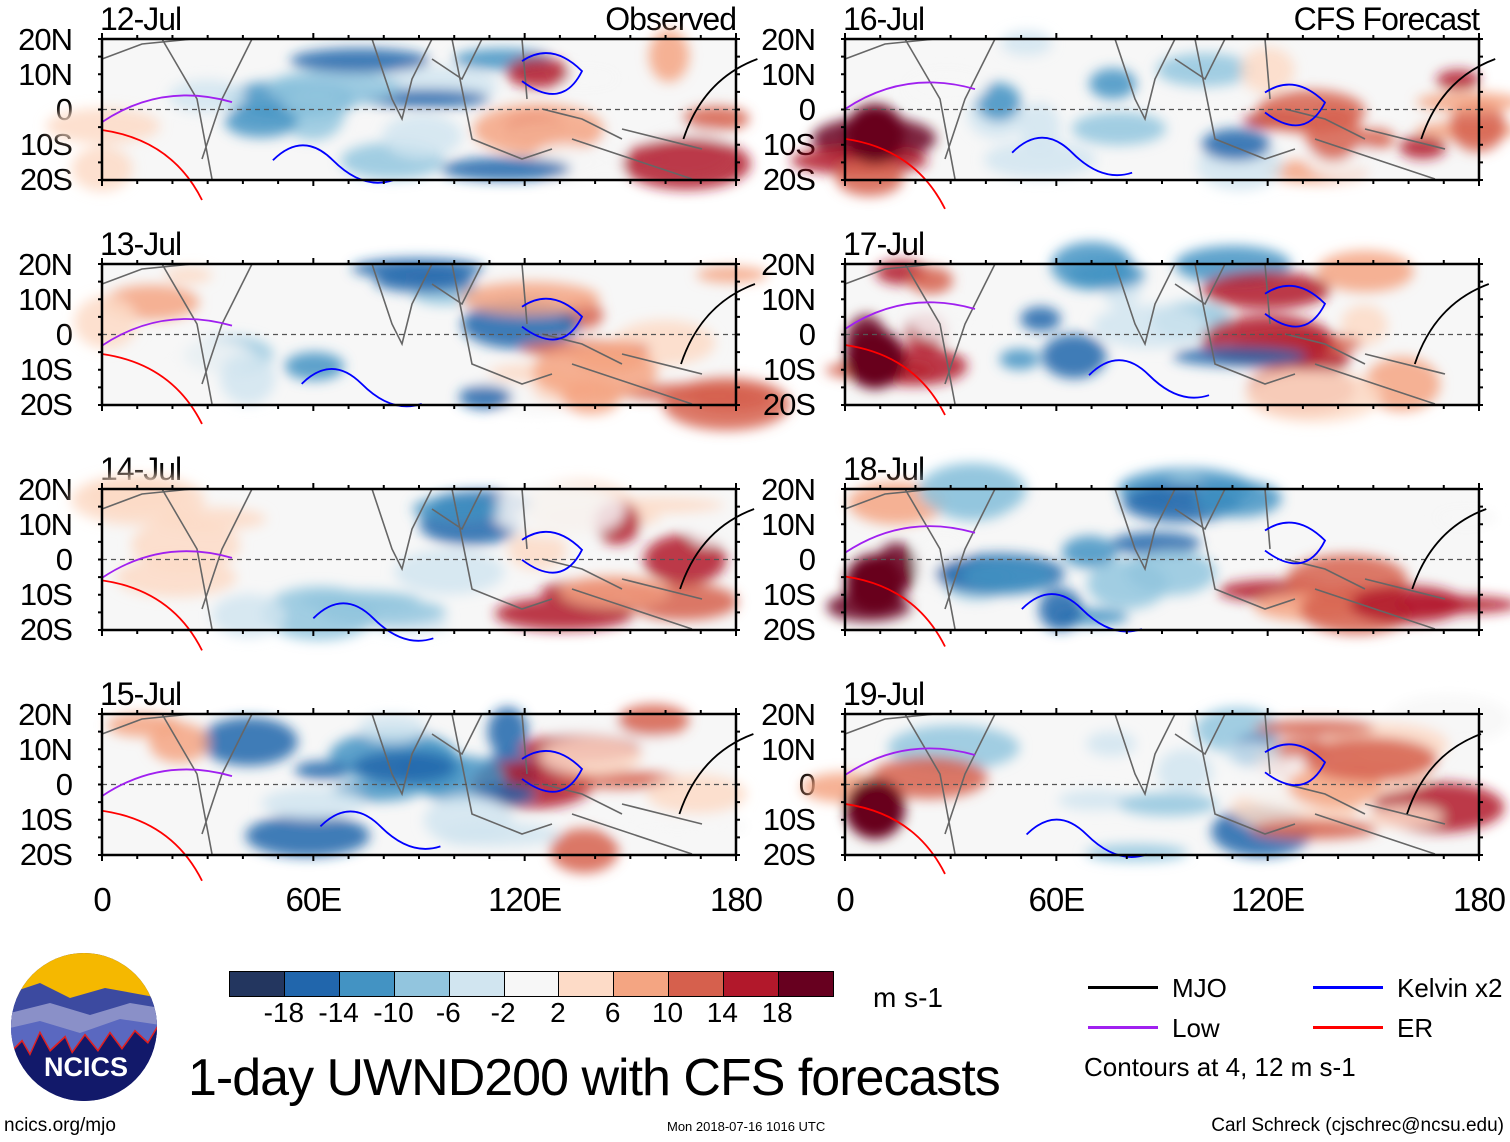 The width and height of the screenshot is (1510, 1142). I want to click on column-label: CFS Forecast, so click(1386, 19).